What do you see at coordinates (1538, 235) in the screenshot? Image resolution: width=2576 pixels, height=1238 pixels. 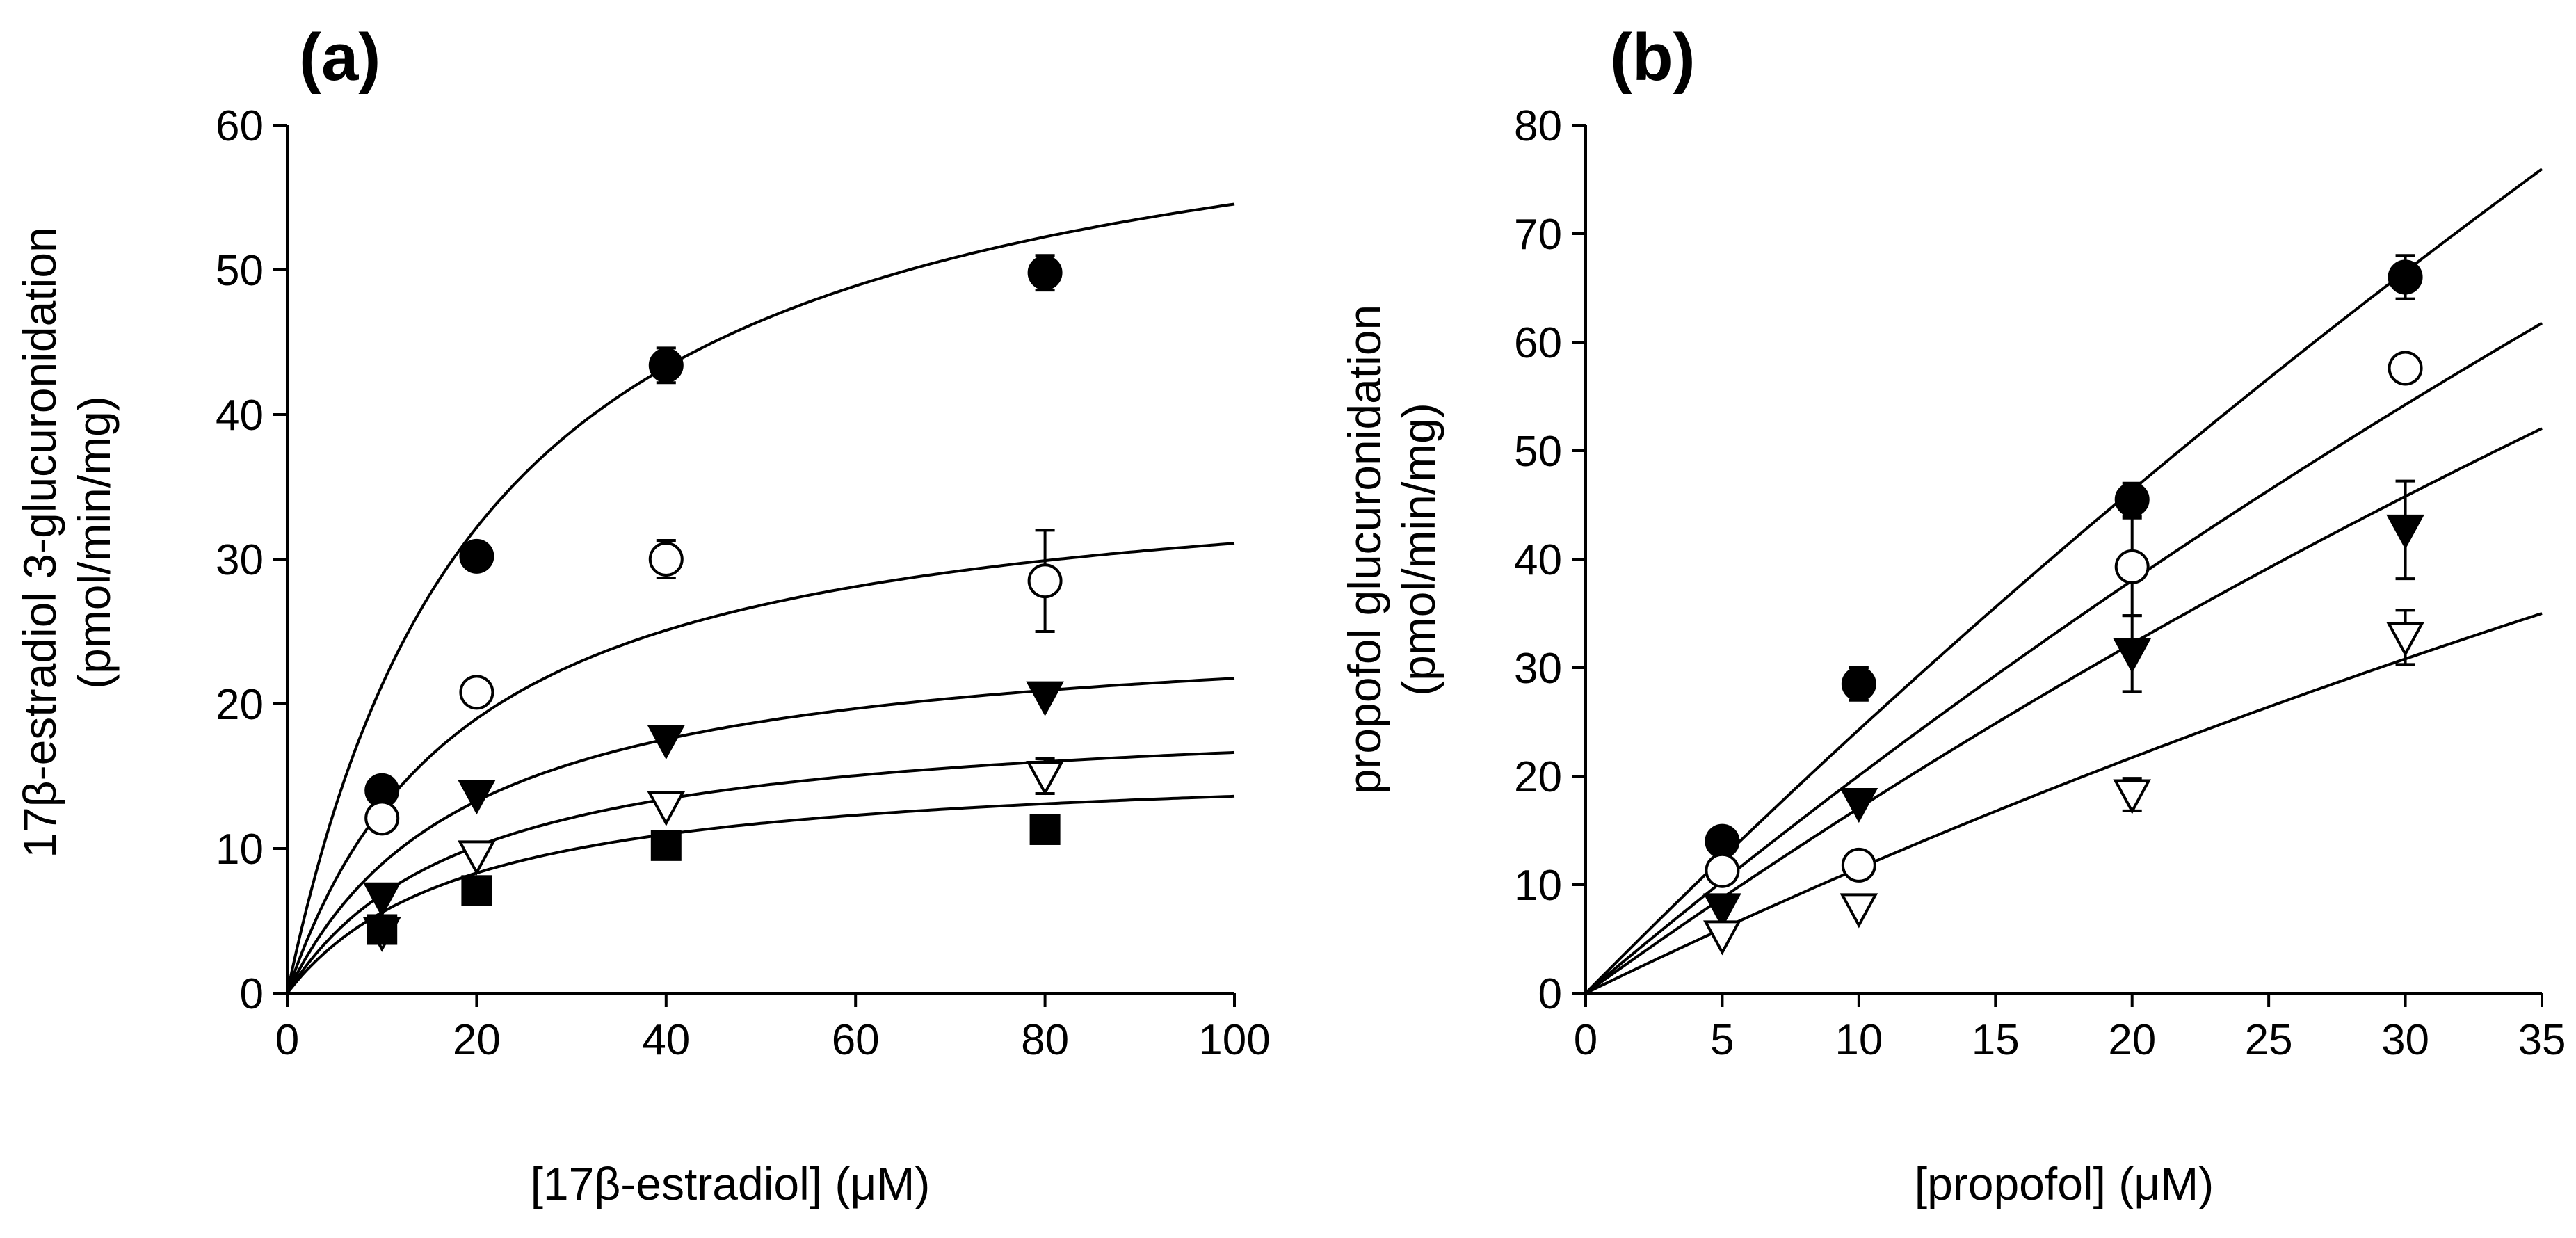 I see `y-tick-label-b: 70` at bounding box center [1538, 235].